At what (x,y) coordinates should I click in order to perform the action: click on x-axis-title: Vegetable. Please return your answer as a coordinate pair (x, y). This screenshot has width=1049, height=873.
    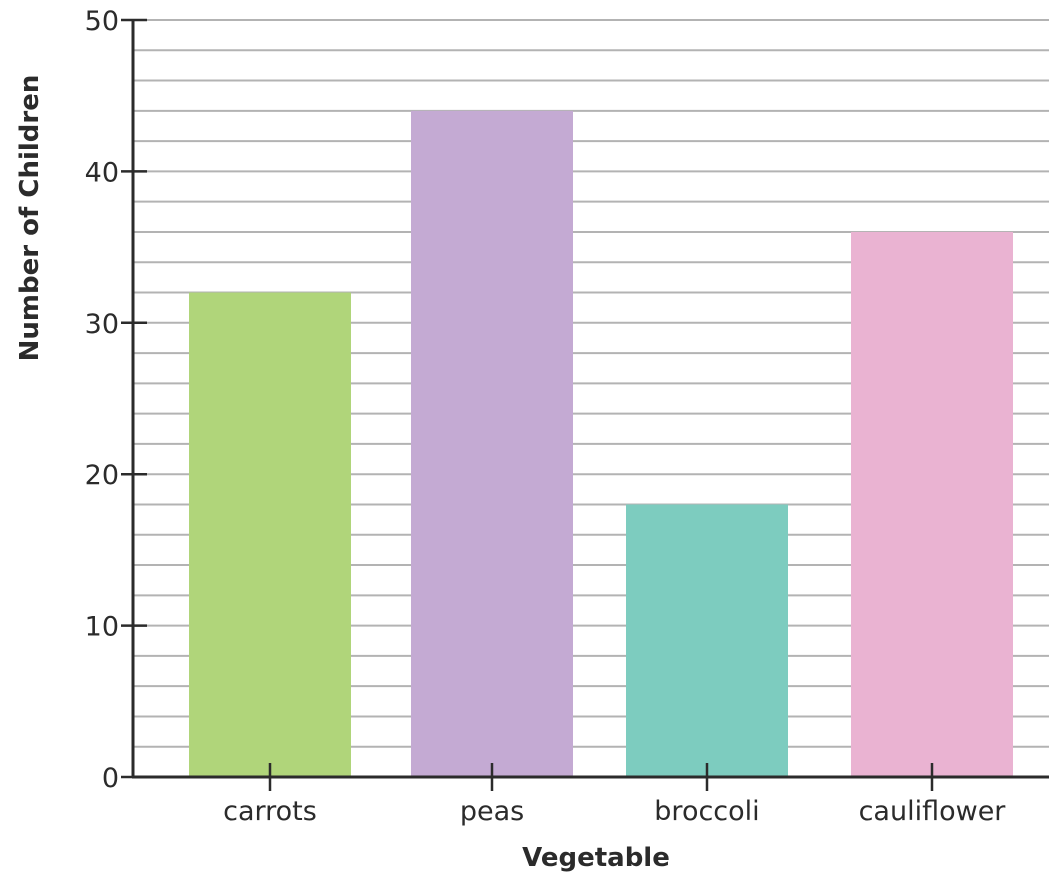
    Looking at the image, I should click on (596, 858).